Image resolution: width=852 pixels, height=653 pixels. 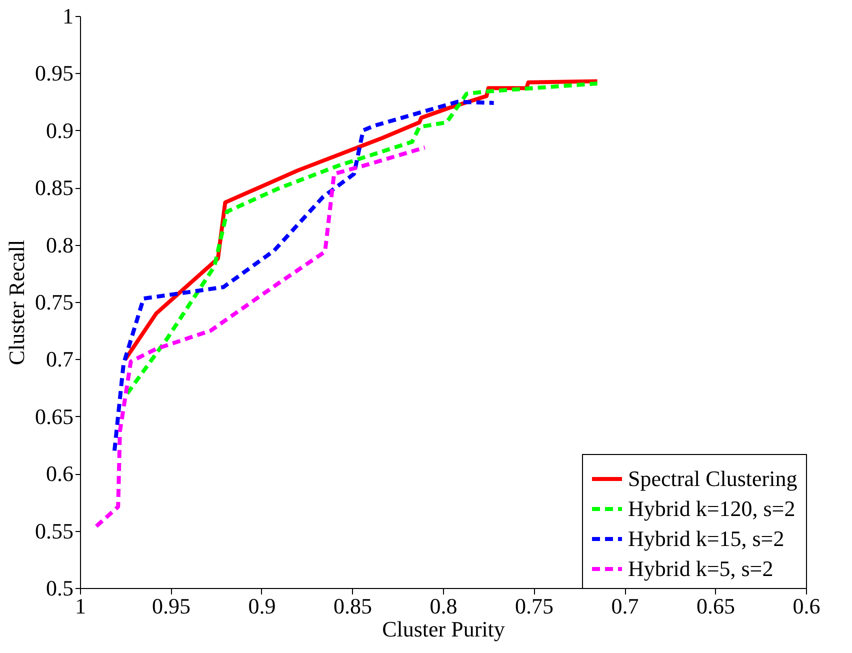 I want to click on y-tick-label: 0.55, so click(x=54, y=531).